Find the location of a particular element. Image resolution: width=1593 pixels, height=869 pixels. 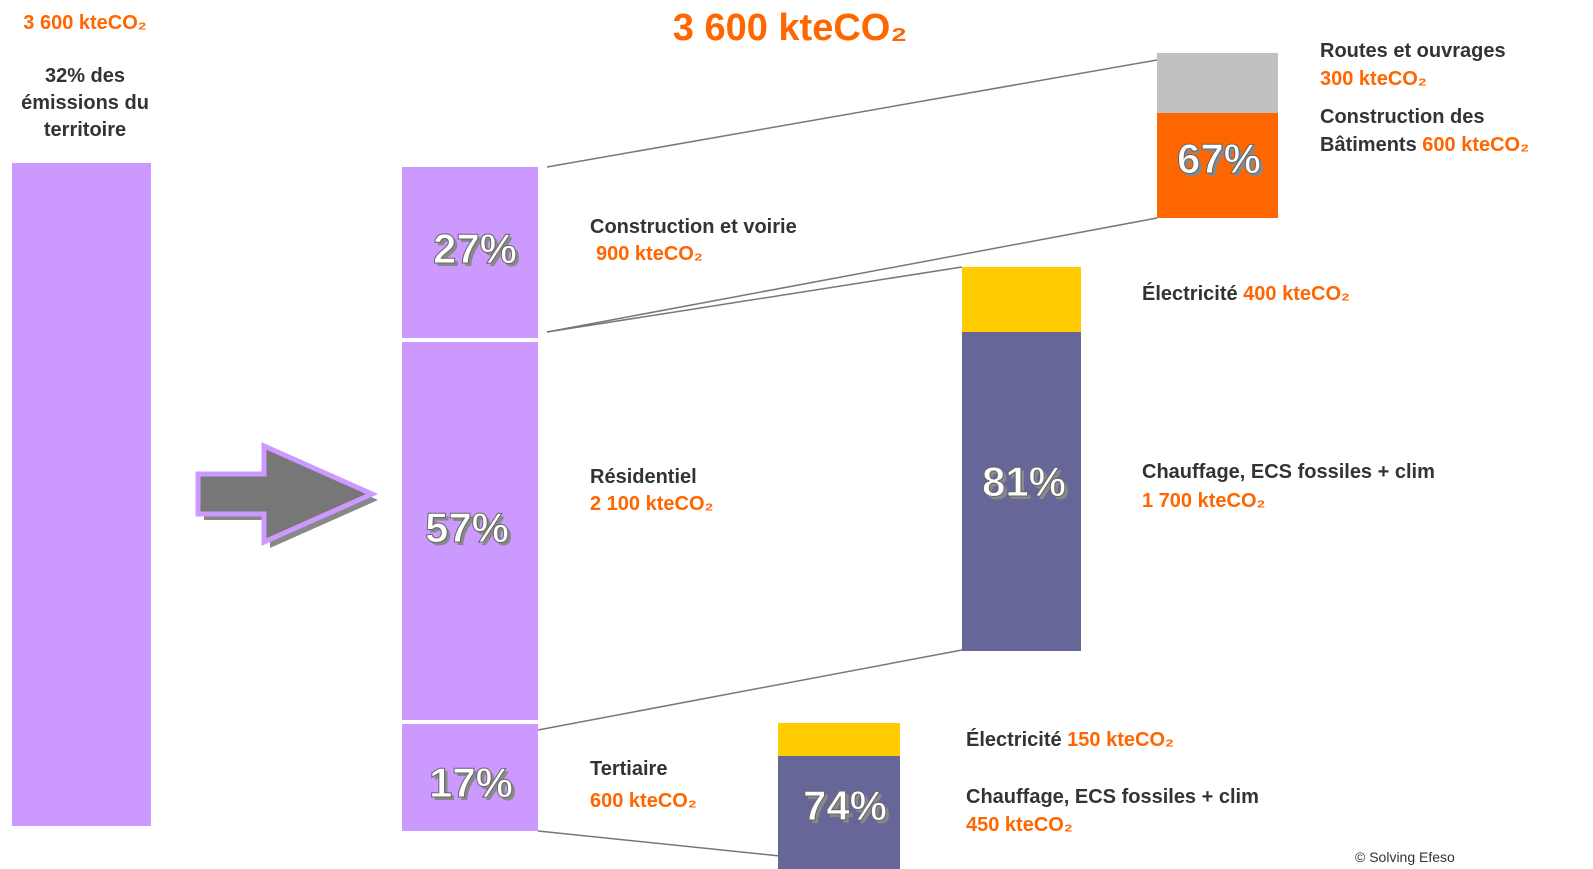

share-line: territoire is located at coordinates (85, 130).